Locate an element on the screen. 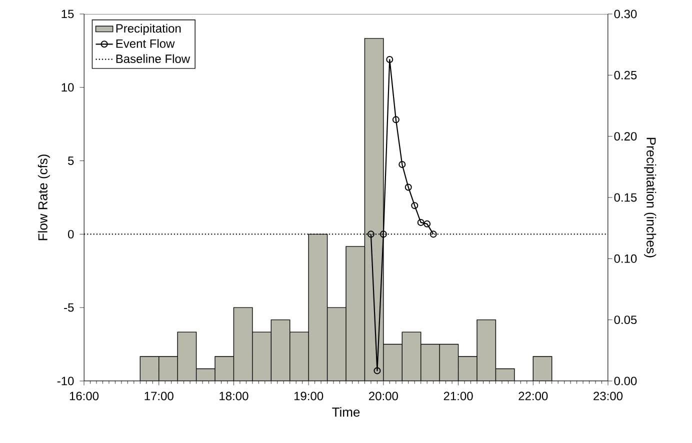  legend-label: Precipitation is located at coordinates (148, 30).